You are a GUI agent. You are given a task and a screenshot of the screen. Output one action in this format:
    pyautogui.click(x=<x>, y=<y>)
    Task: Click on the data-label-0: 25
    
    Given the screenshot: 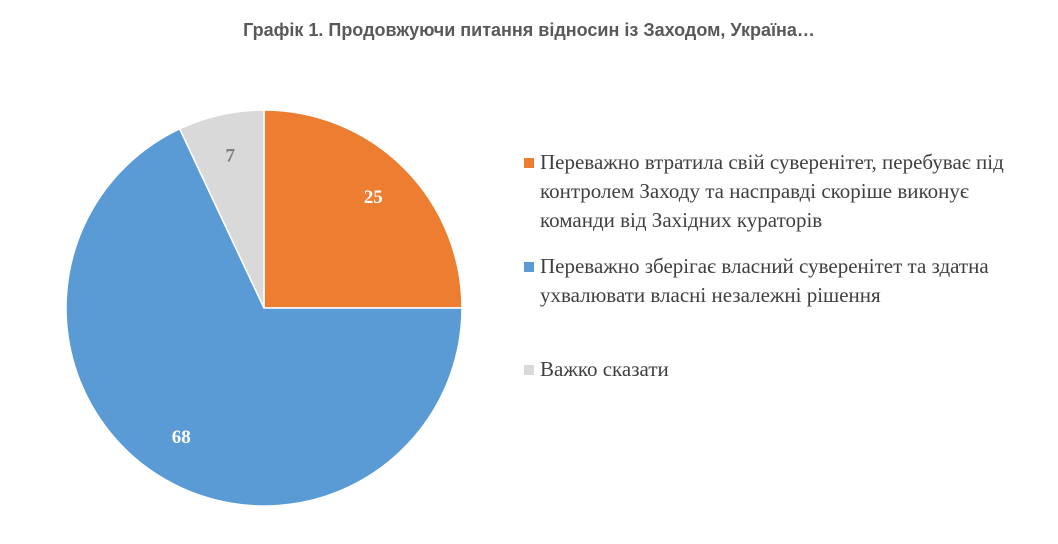 What is the action you would take?
    pyautogui.click(x=373, y=197)
    